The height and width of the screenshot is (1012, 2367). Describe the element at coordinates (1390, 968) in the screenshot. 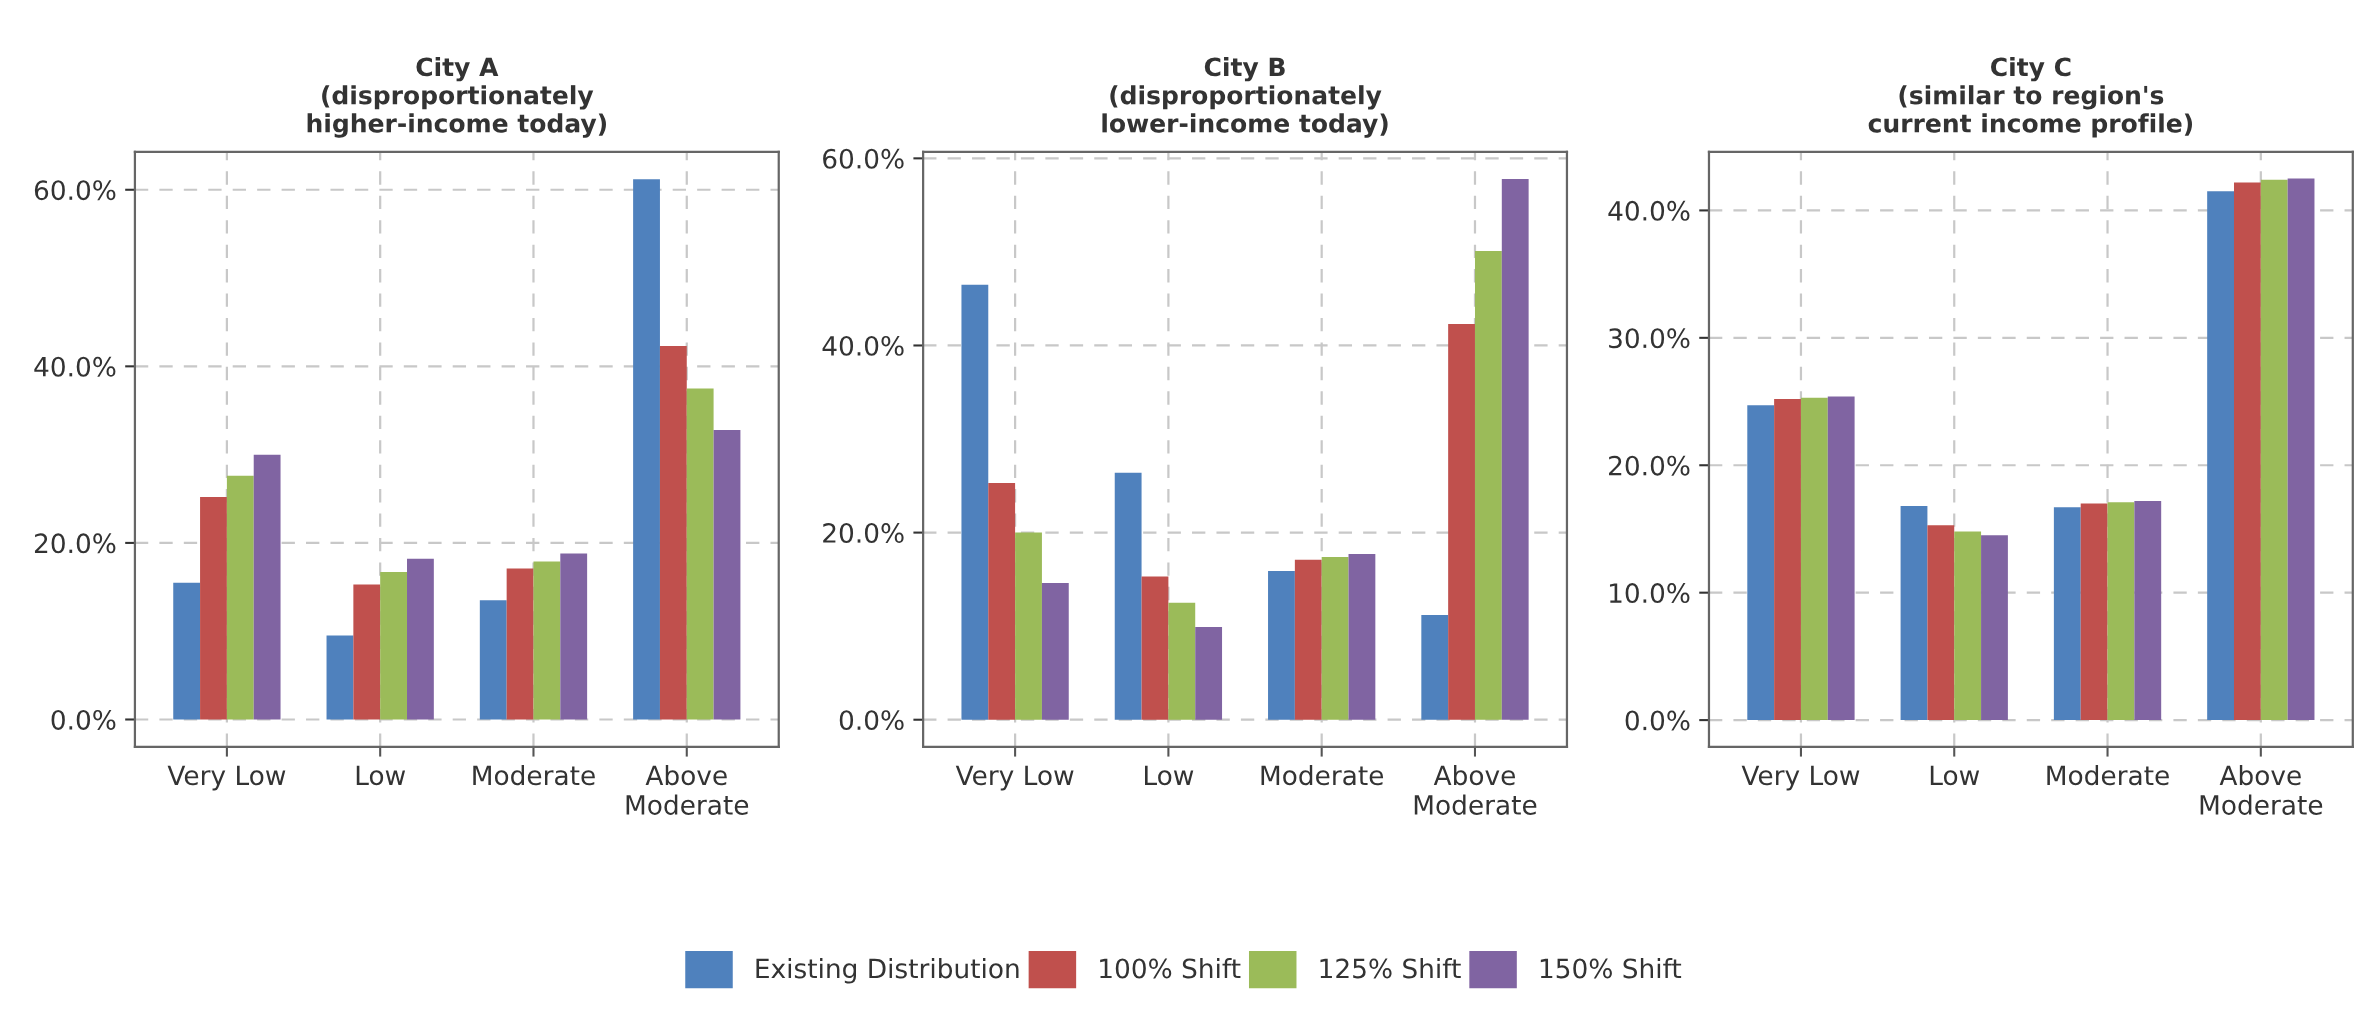

I see `legend-label: 125% Shift` at that location.